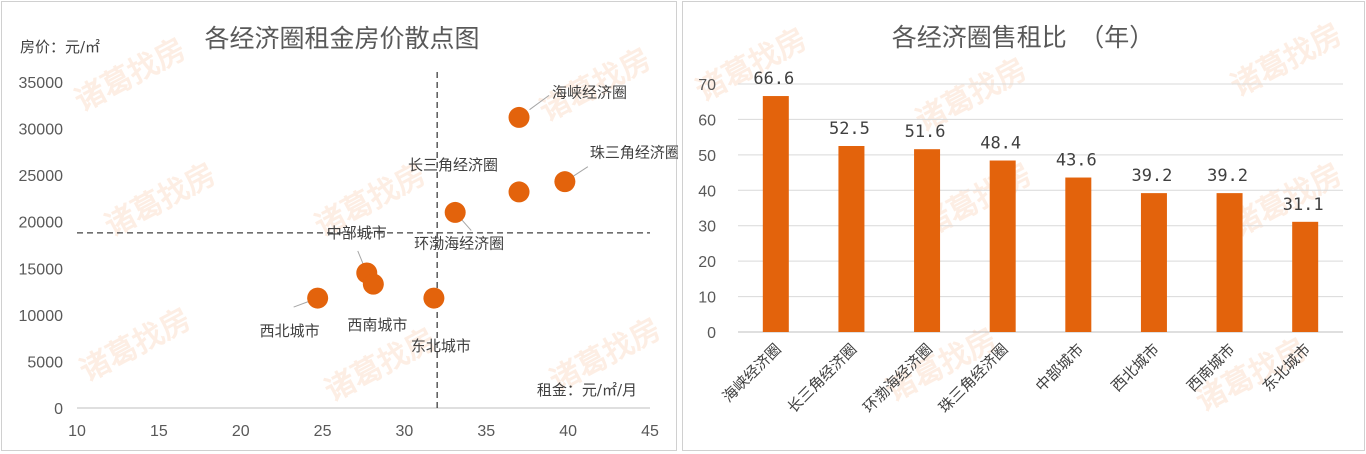  I want to click on chart-title: 各经济圈售租比 （年）, so click(1023, 37).